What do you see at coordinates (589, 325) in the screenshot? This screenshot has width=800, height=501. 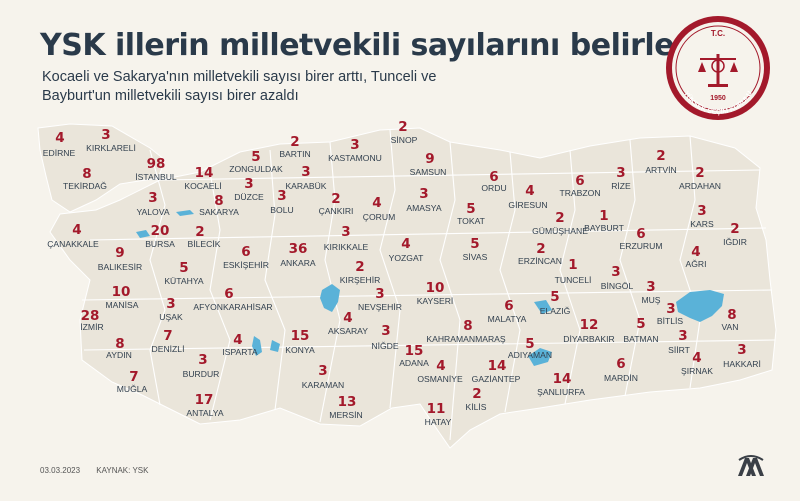 I see `seat-count-di-yarbakir: 12` at bounding box center [589, 325].